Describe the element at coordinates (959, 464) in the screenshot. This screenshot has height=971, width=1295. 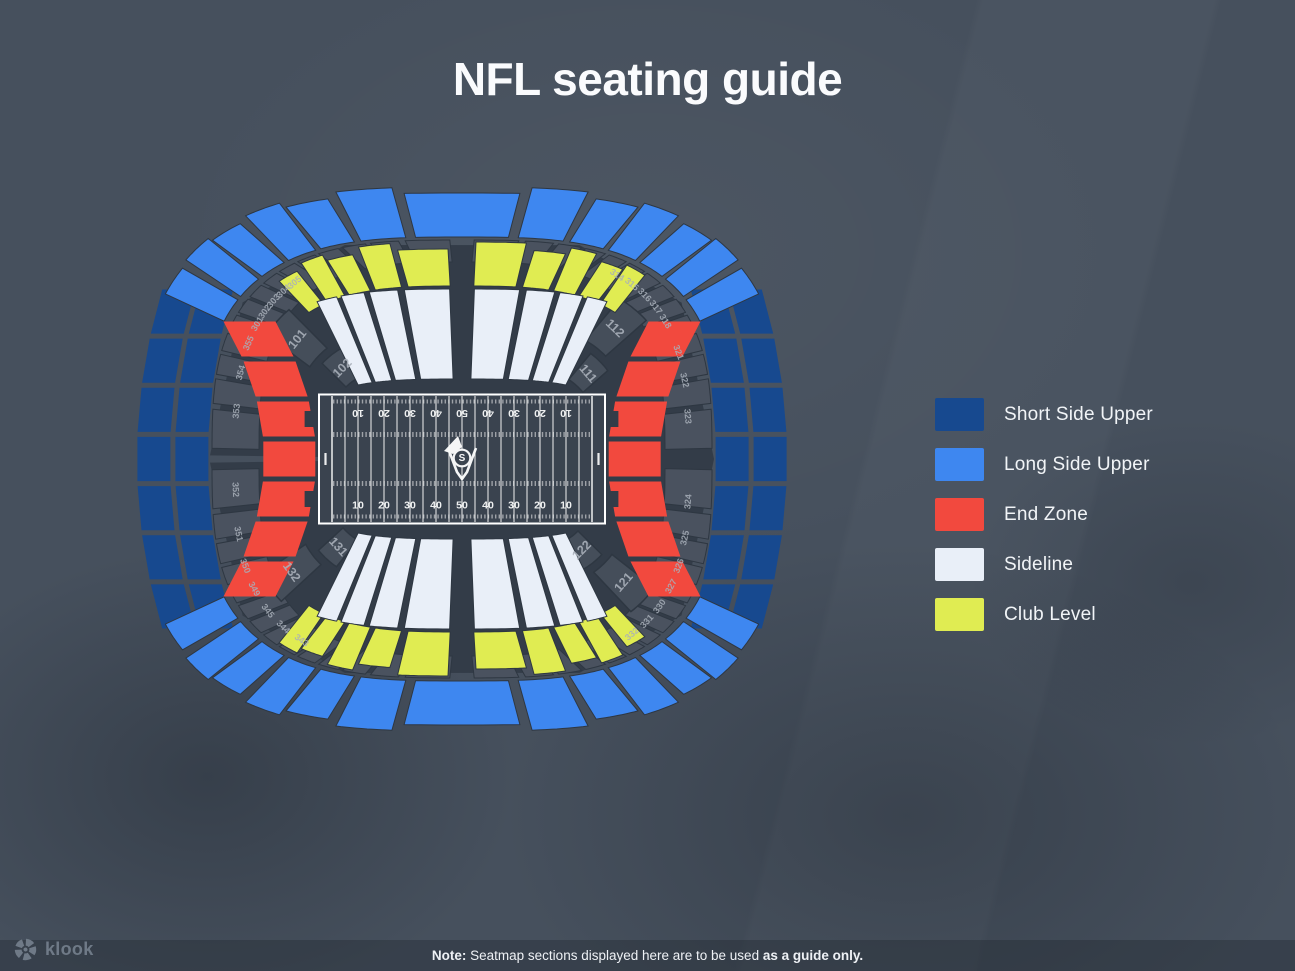
I see `legend-swatch-long-side-upper` at that location.